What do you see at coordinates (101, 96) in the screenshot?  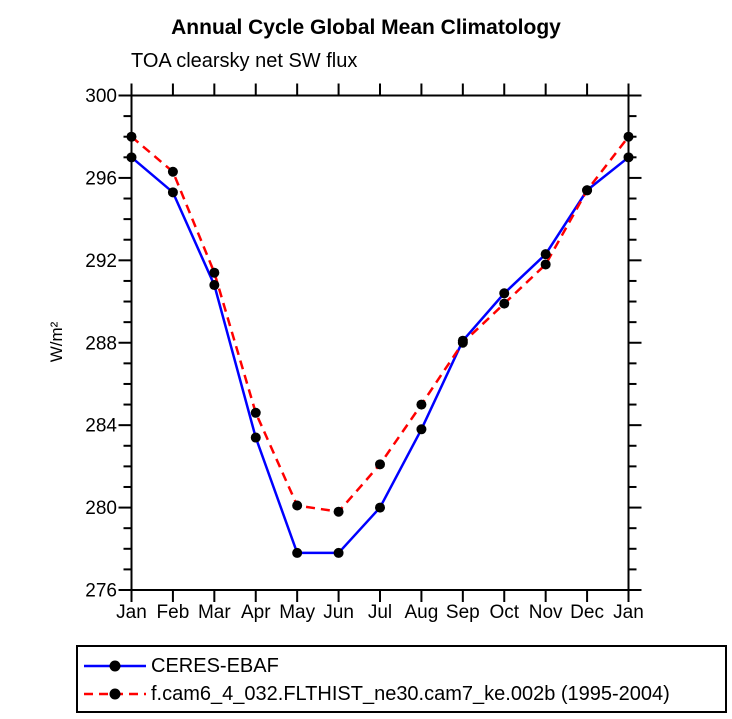 I see `y-tick-label: 300` at bounding box center [101, 96].